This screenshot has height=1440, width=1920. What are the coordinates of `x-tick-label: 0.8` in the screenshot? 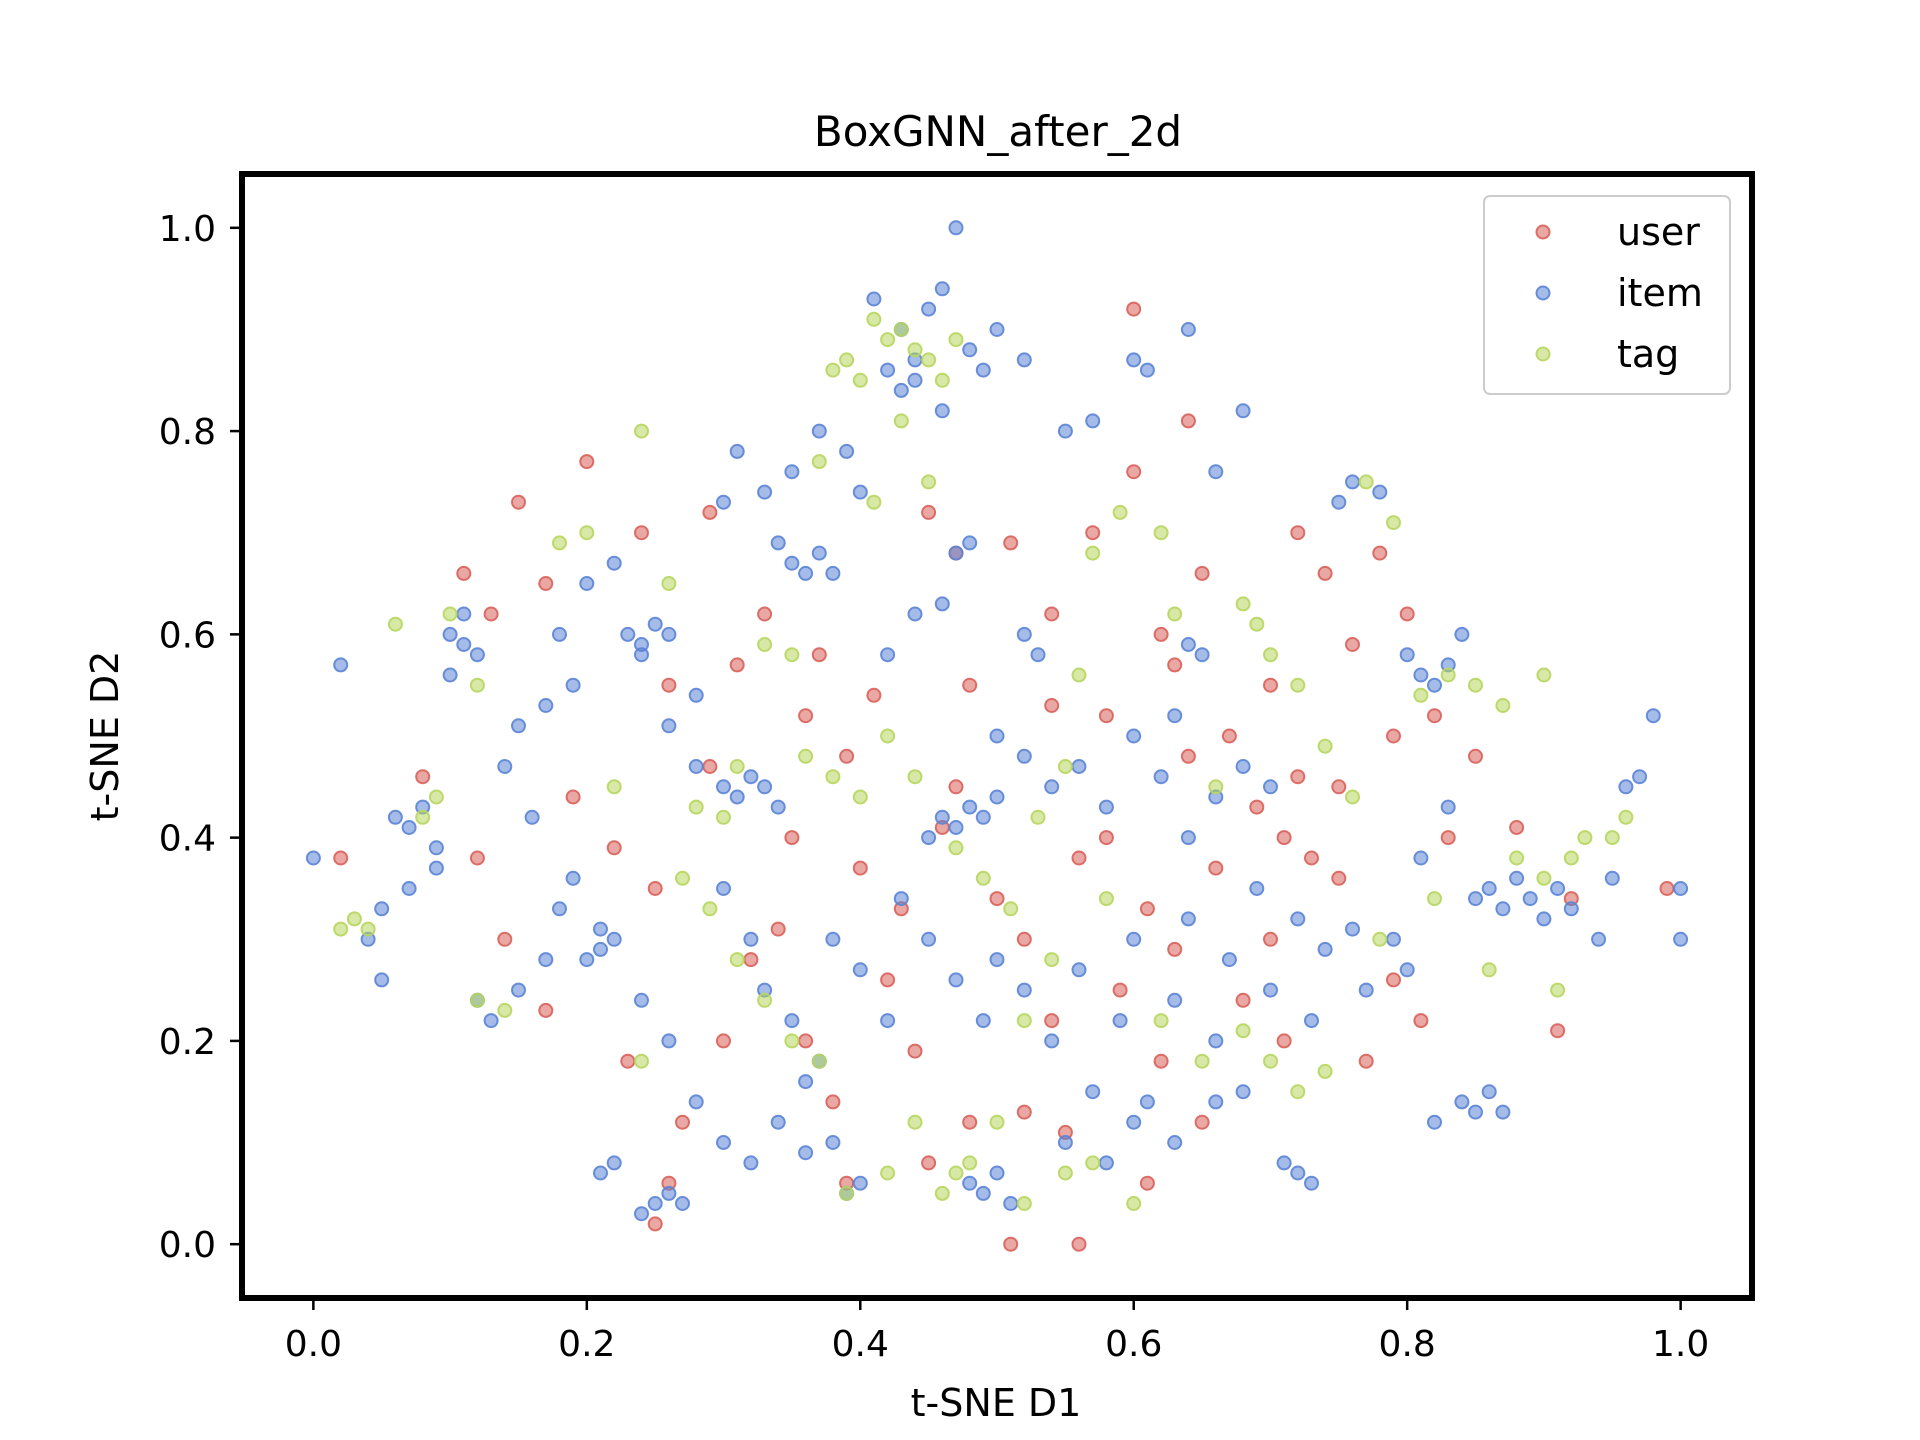 It's located at (1407, 1344).